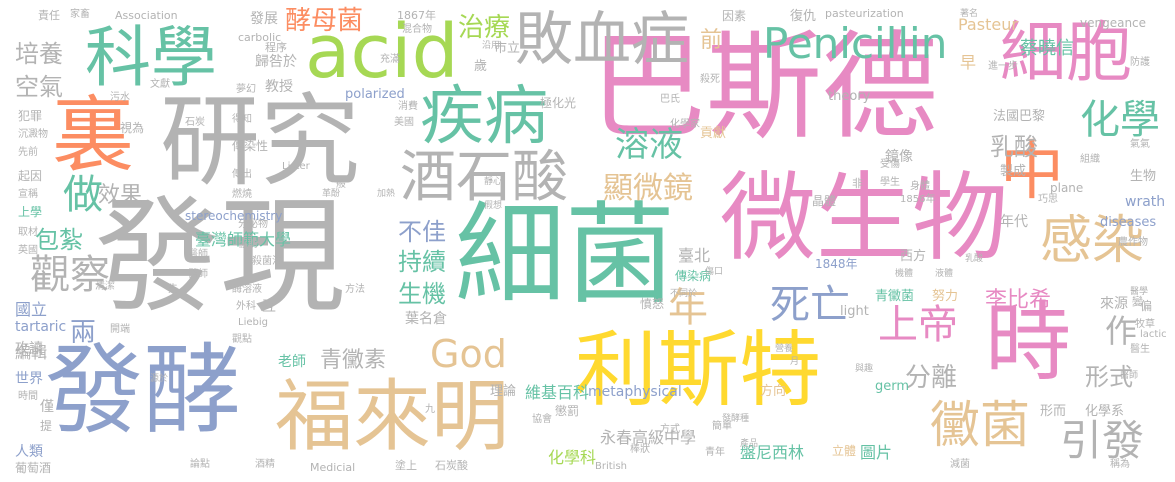 The image size is (1175, 482). I want to click on word-tartaric-acid: 酒石酸, so click(484, 177).